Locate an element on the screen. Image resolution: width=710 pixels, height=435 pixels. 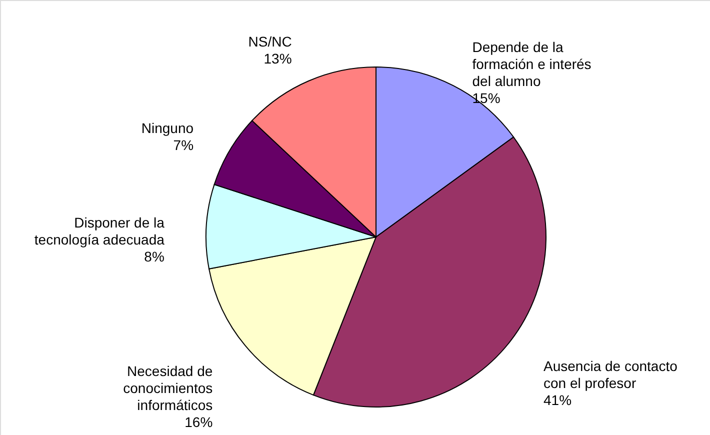
data-label: 7% is located at coordinates (183, 145).